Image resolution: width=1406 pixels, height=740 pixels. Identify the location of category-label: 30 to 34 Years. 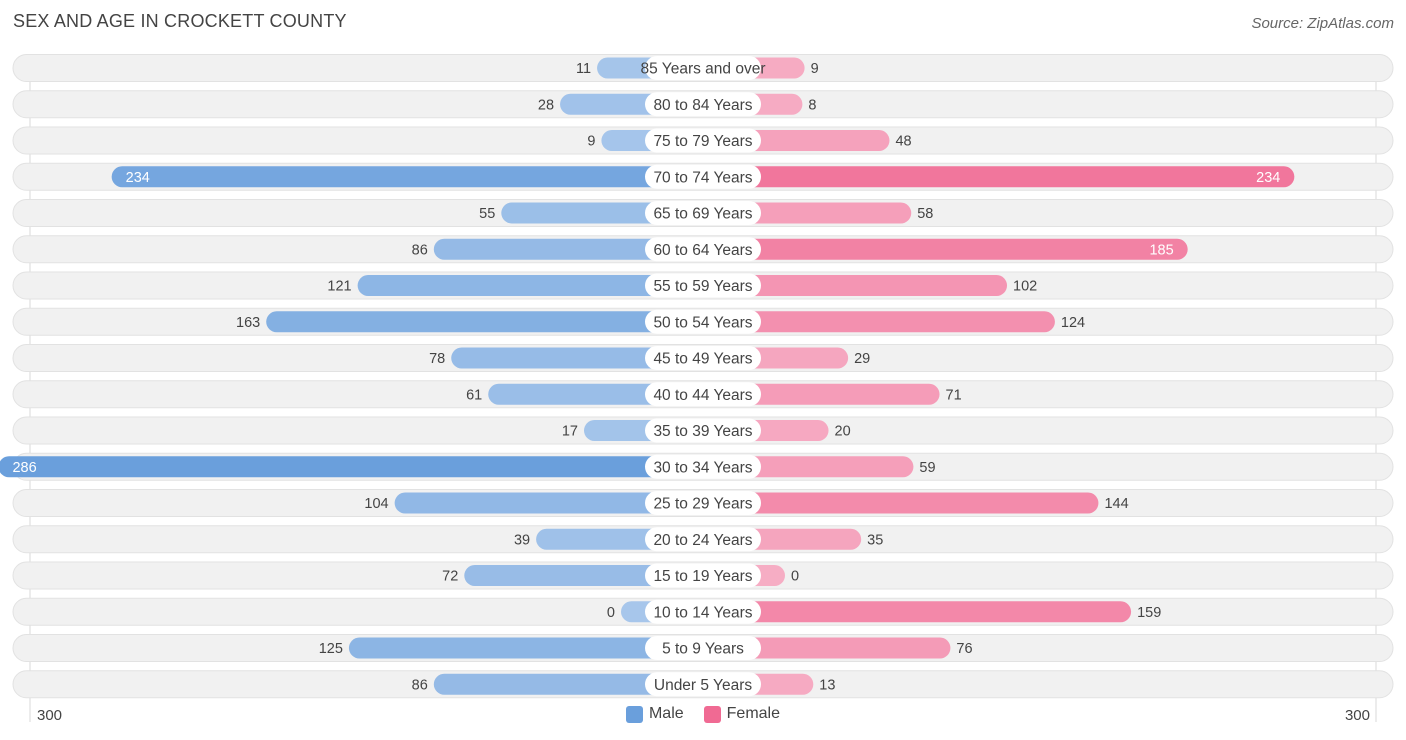
(702, 467).